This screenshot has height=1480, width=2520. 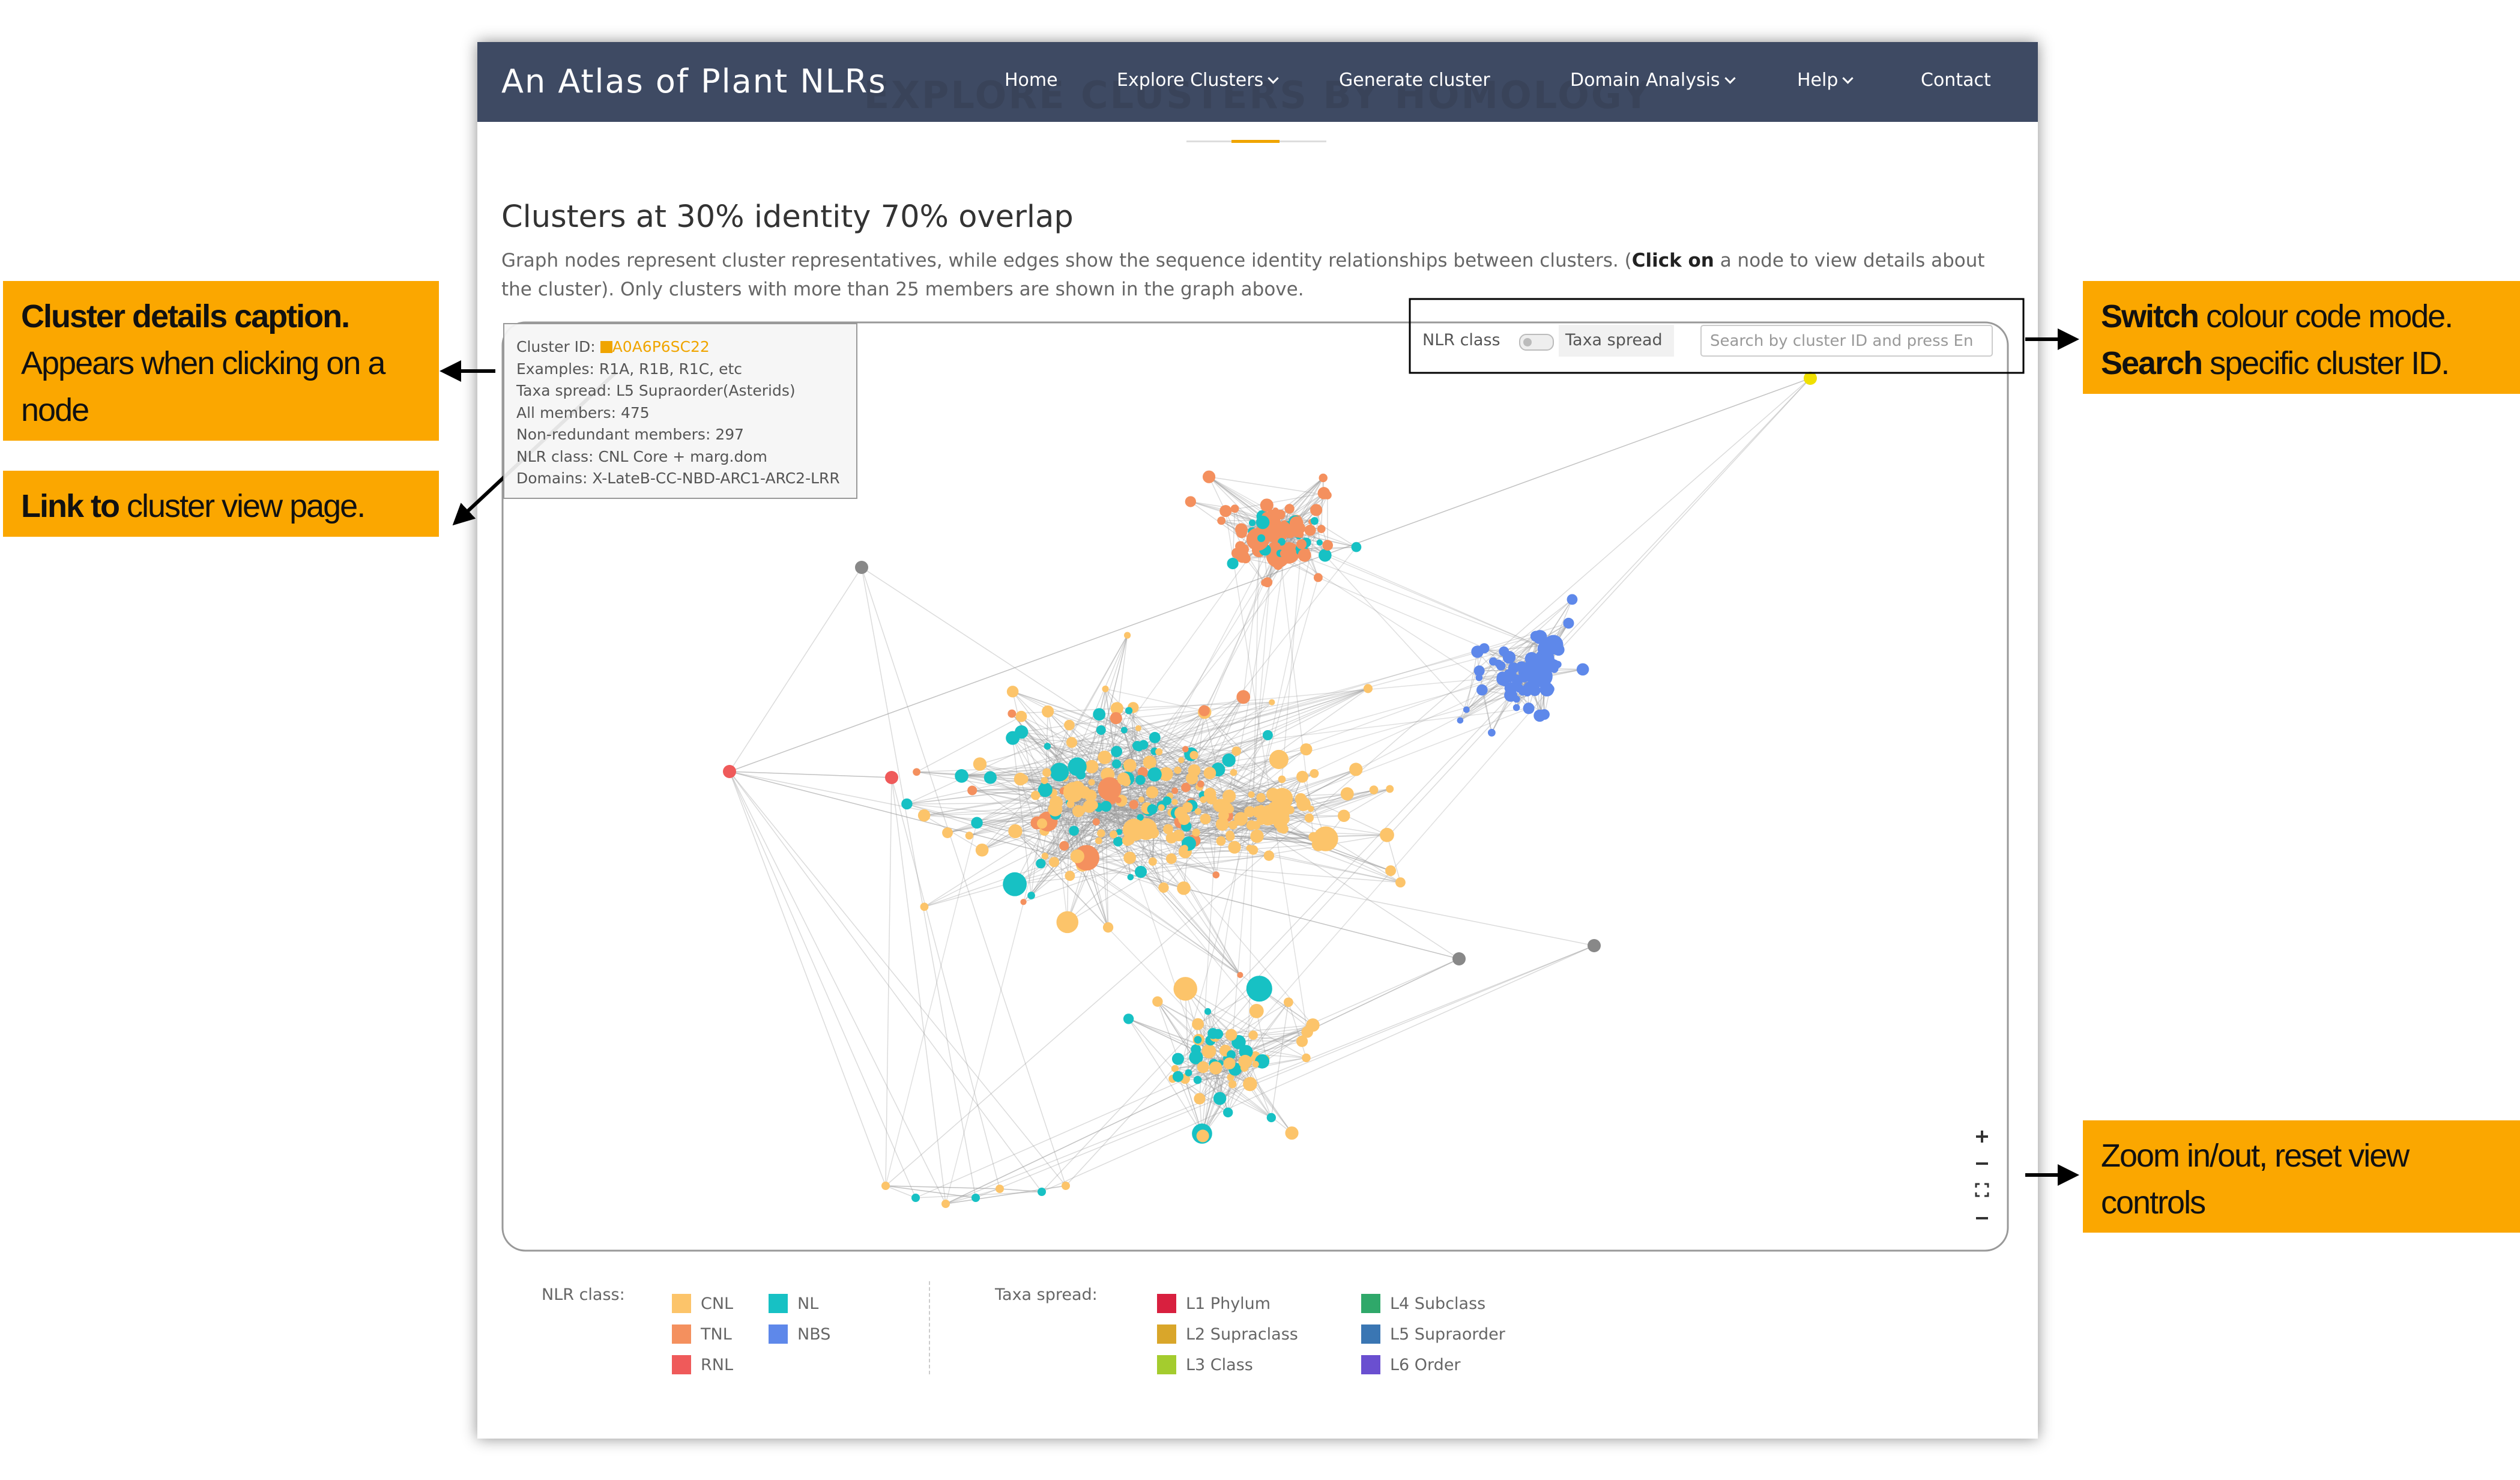 I want to click on mode-switch, so click(x=1536, y=342).